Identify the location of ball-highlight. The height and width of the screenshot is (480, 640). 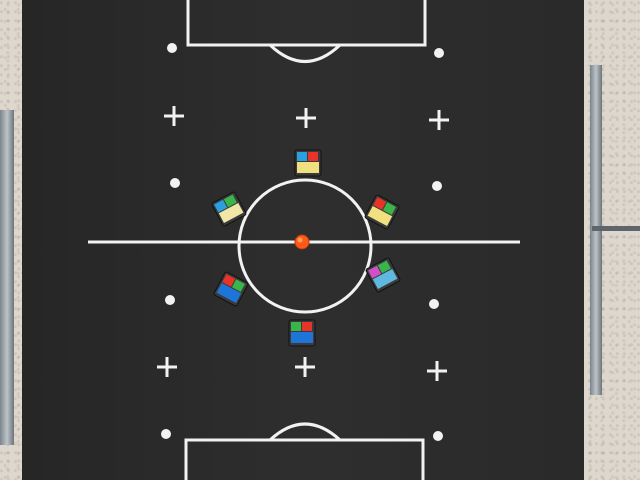
(300, 240).